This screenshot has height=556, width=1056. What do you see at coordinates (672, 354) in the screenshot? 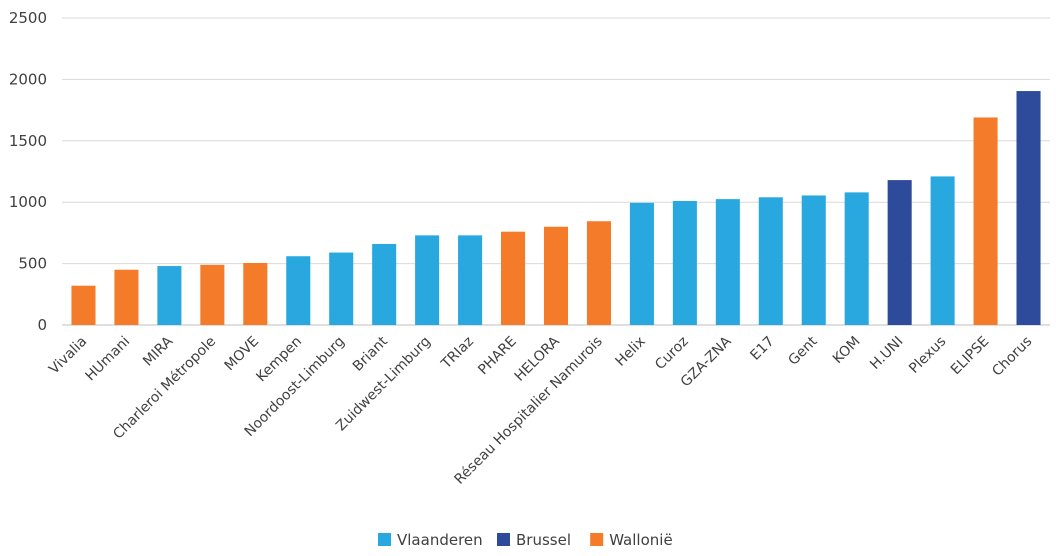
I see `x-tick-label: Curoz` at bounding box center [672, 354].